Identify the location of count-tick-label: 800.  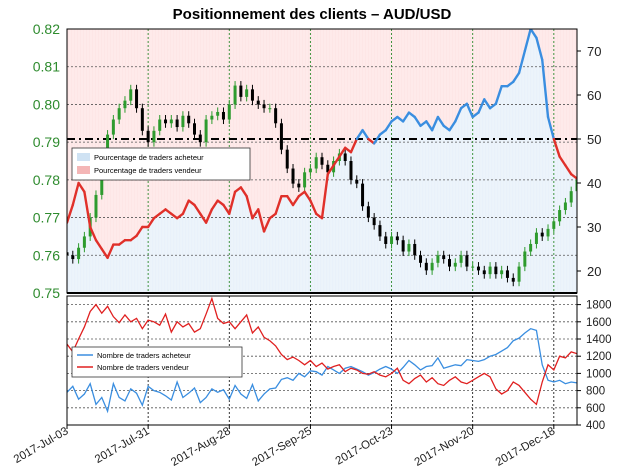
(595, 392).